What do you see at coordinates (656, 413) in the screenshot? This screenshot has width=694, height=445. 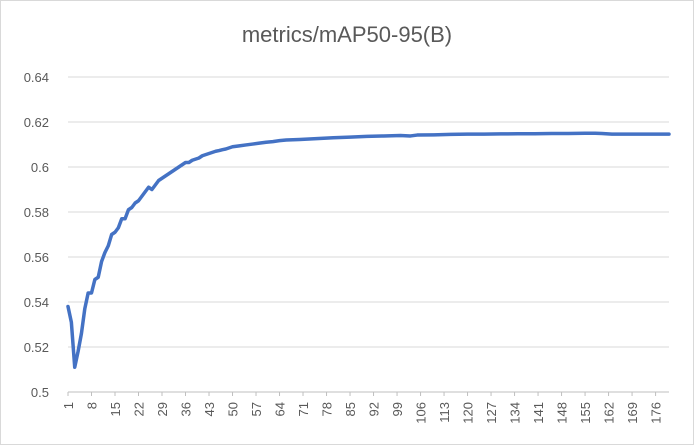 I see `x-tick-label: 176` at bounding box center [656, 413].